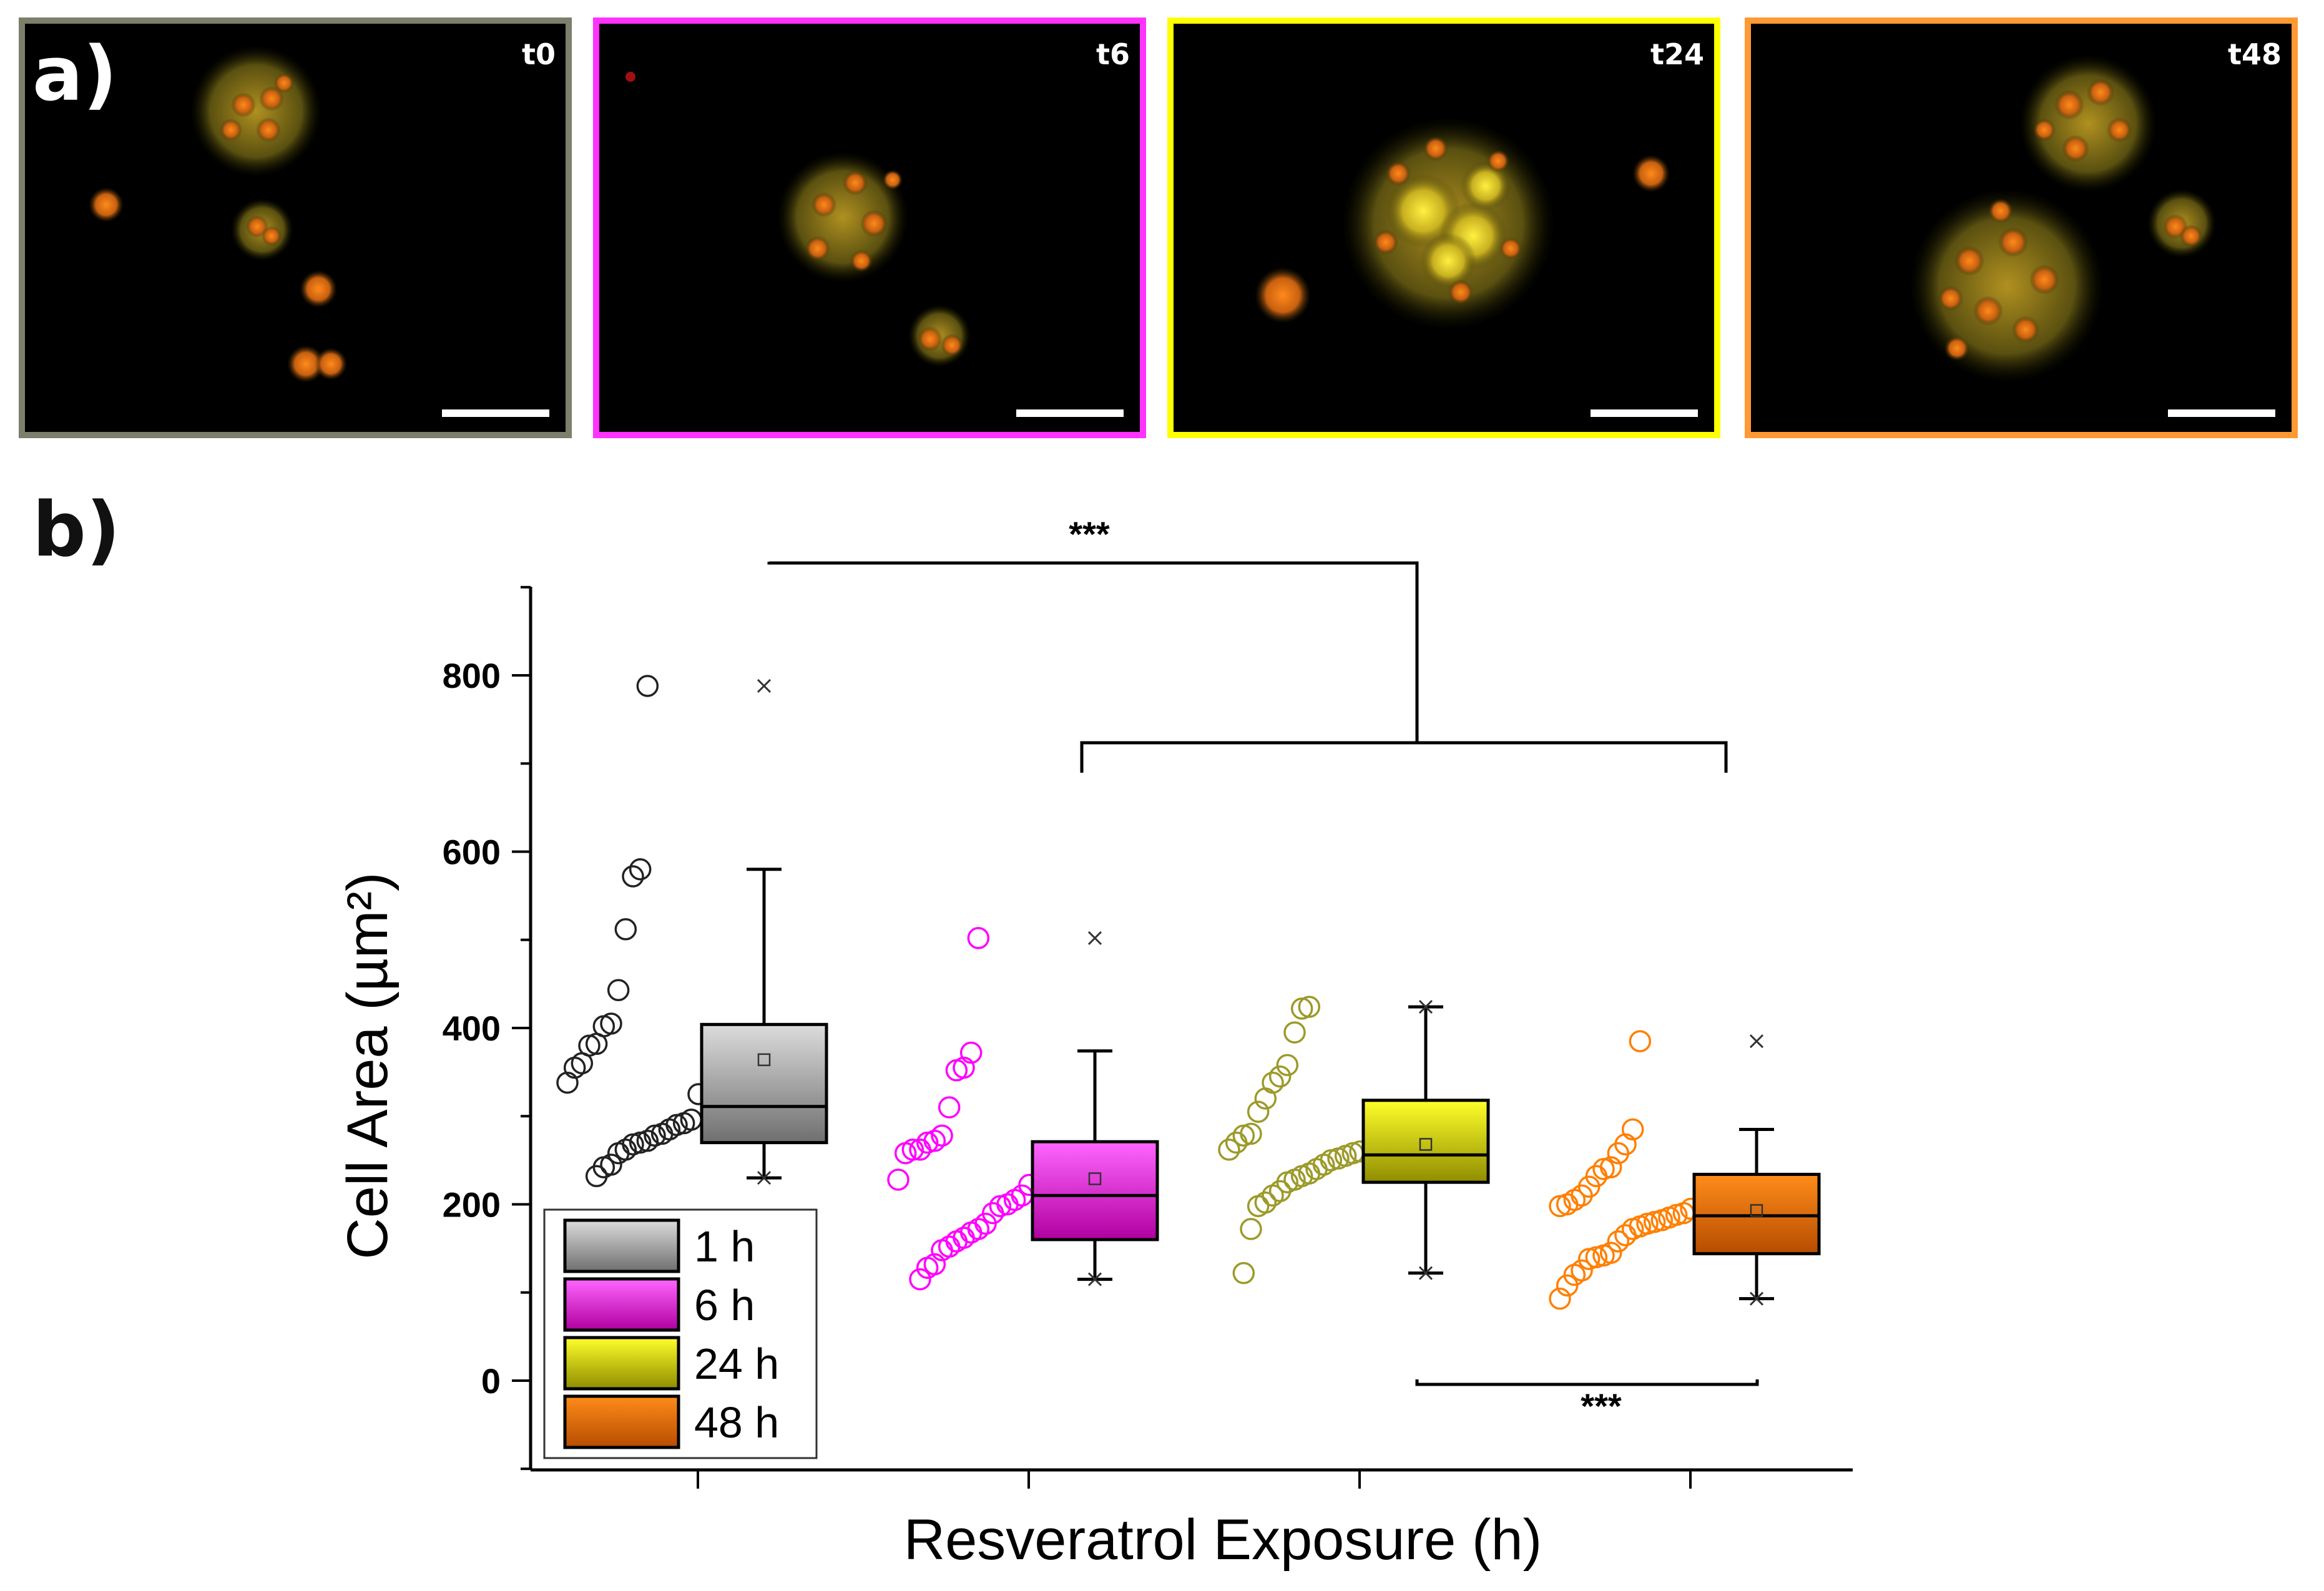 The height and width of the screenshot is (1591, 2324). Describe the element at coordinates (1354, 1140) in the screenshot. I see `series-24-h` at that location.